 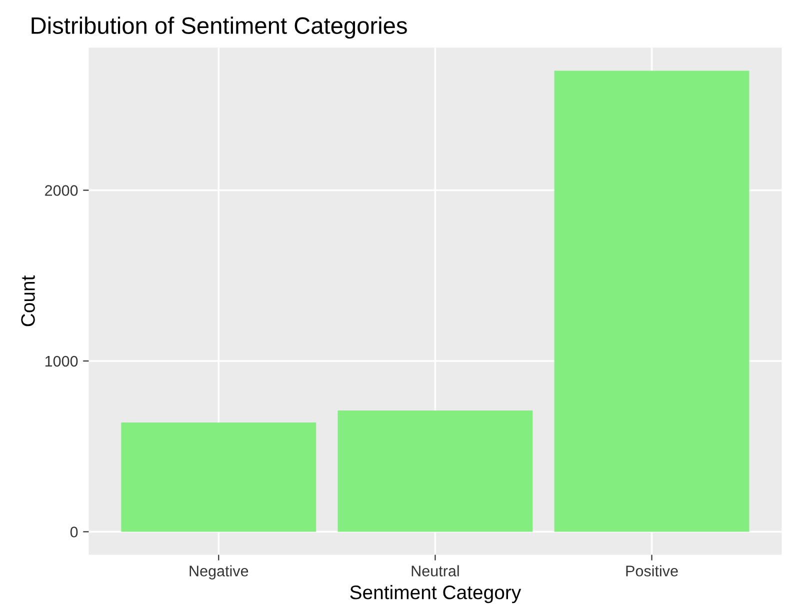 I want to click on x-tick-label: Positive, so click(x=652, y=570).